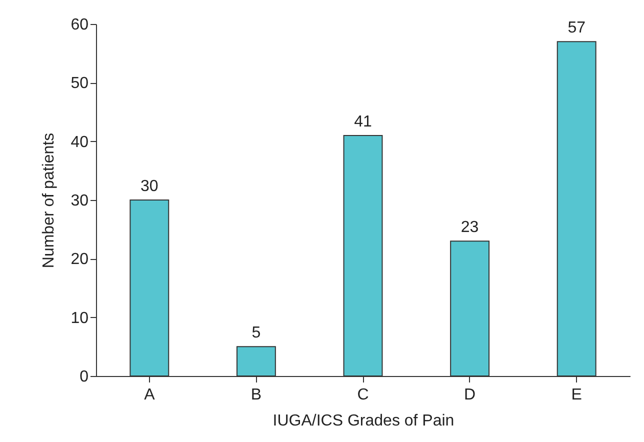  Describe the element at coordinates (256, 395) in the screenshot. I see `x-tick-label: B` at that location.